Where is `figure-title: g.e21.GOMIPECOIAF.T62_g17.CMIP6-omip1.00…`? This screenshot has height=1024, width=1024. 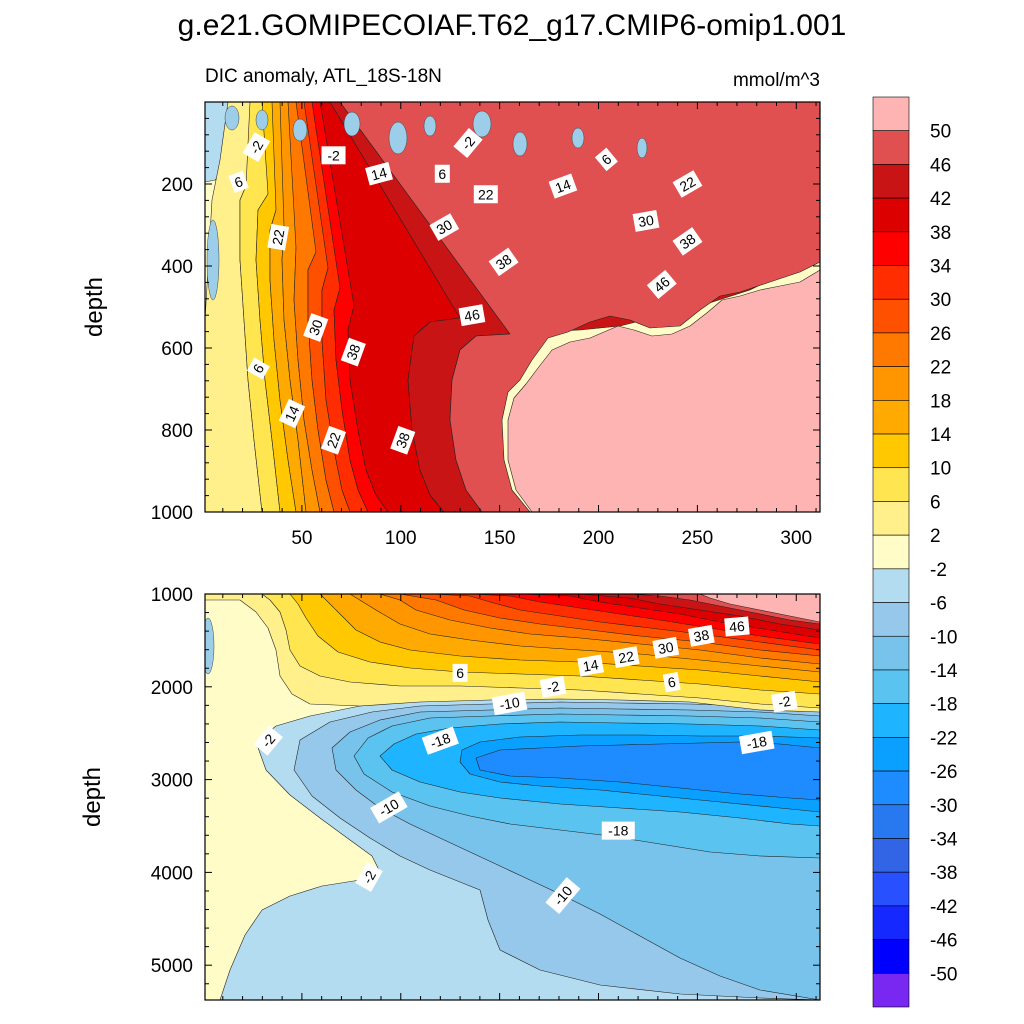
figure-title: g.e21.GOMIPECOIAF.T62_g17.CMIP6-omip1.00… is located at coordinates (512, 25).